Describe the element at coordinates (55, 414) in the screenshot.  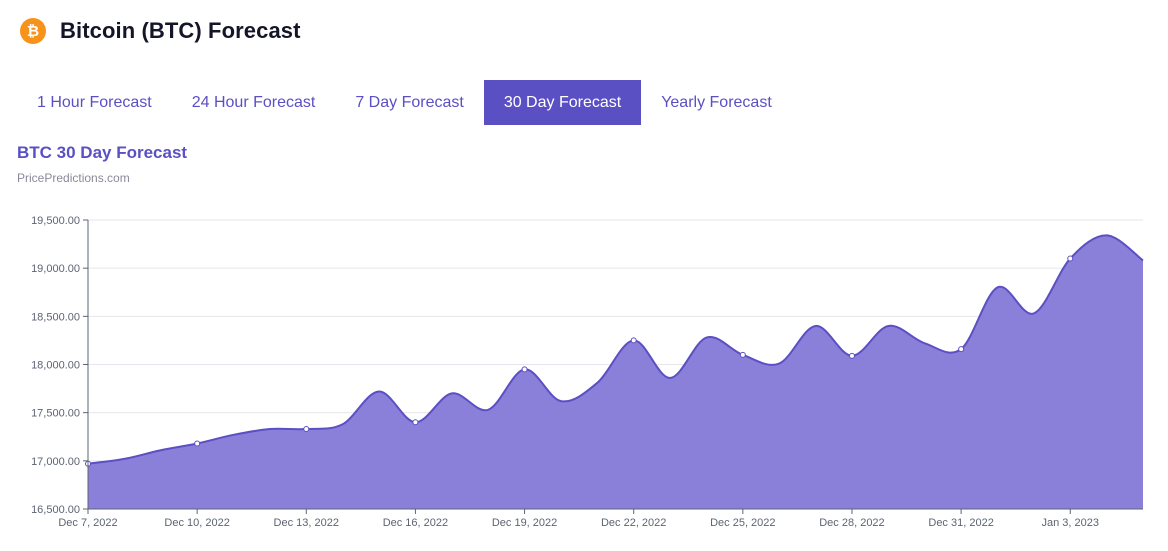
I see `y-tick-label: 17,500.00` at that location.